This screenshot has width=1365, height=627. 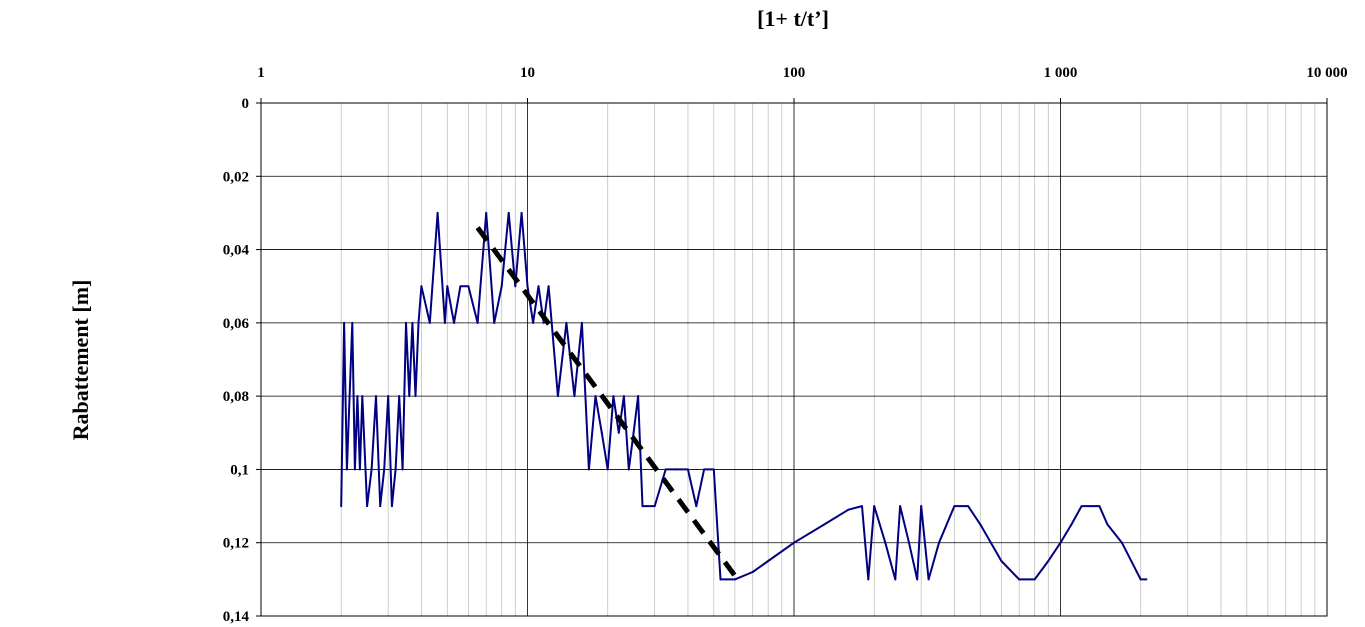 I want to click on x-axis-title: [1+ t/t’], so click(x=793, y=18).